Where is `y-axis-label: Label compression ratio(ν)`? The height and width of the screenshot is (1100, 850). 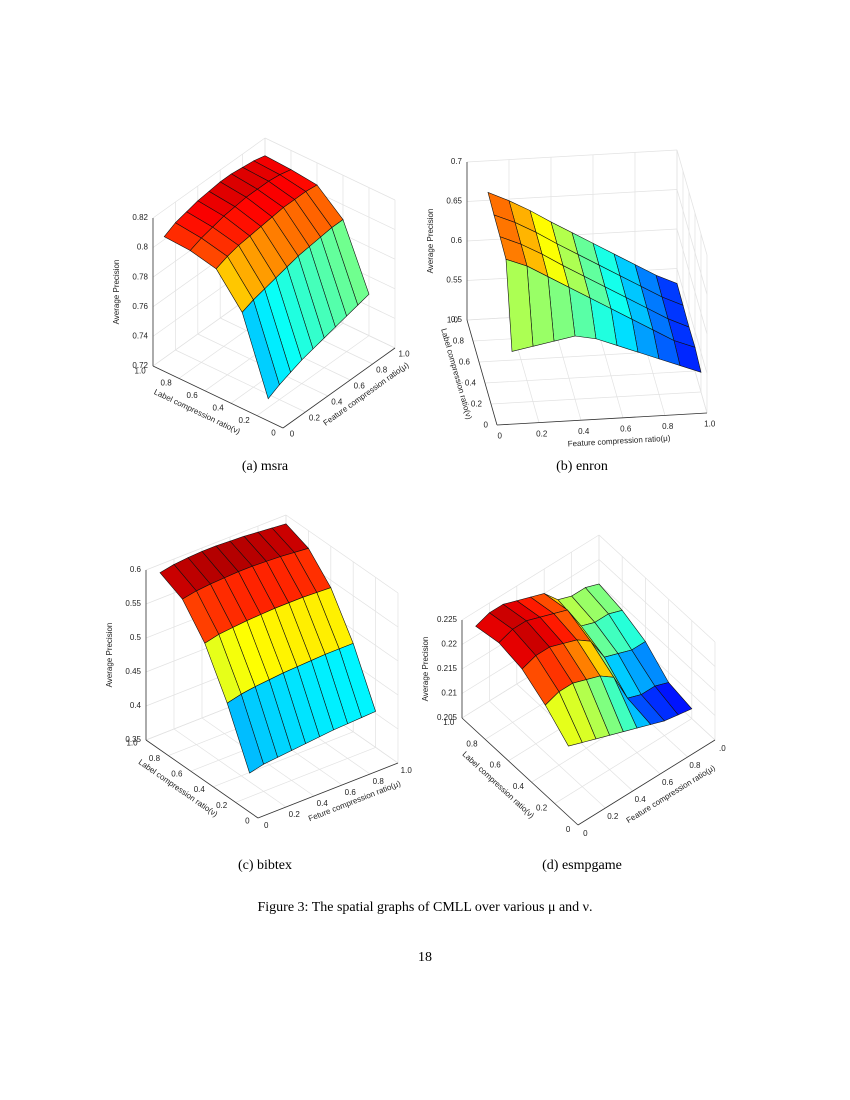
y-axis-label: Label compression ratio(ν) is located at coordinates (178, 788).